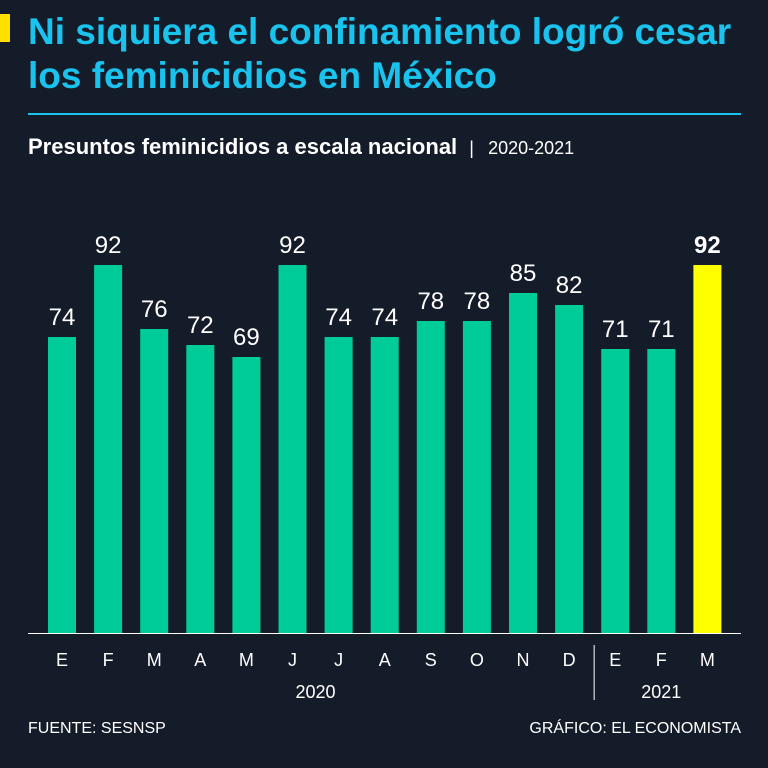  What do you see at coordinates (531, 148) in the screenshot?
I see `subtitle-range: 2020-2021` at bounding box center [531, 148].